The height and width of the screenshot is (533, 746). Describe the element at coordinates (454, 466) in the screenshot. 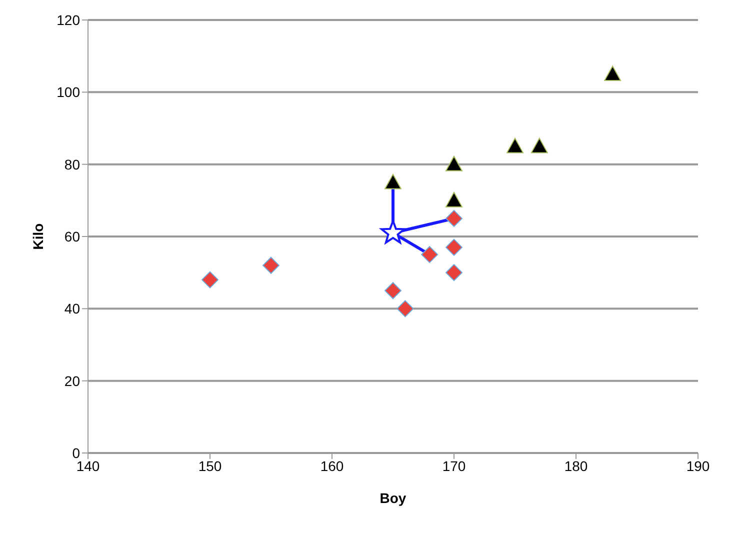

I see `x-tick-label: 170` at that location.